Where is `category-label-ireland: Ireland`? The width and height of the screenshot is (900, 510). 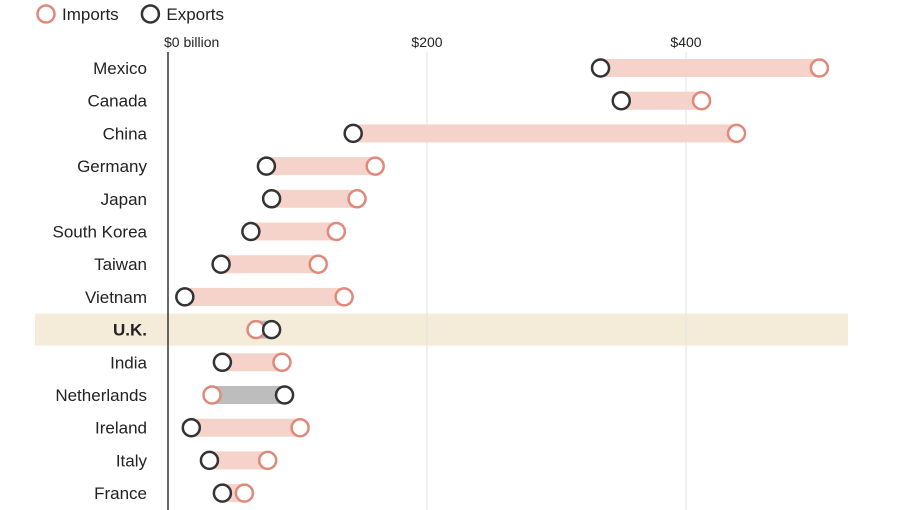
category-label-ireland: Ireland is located at coordinates (121, 428).